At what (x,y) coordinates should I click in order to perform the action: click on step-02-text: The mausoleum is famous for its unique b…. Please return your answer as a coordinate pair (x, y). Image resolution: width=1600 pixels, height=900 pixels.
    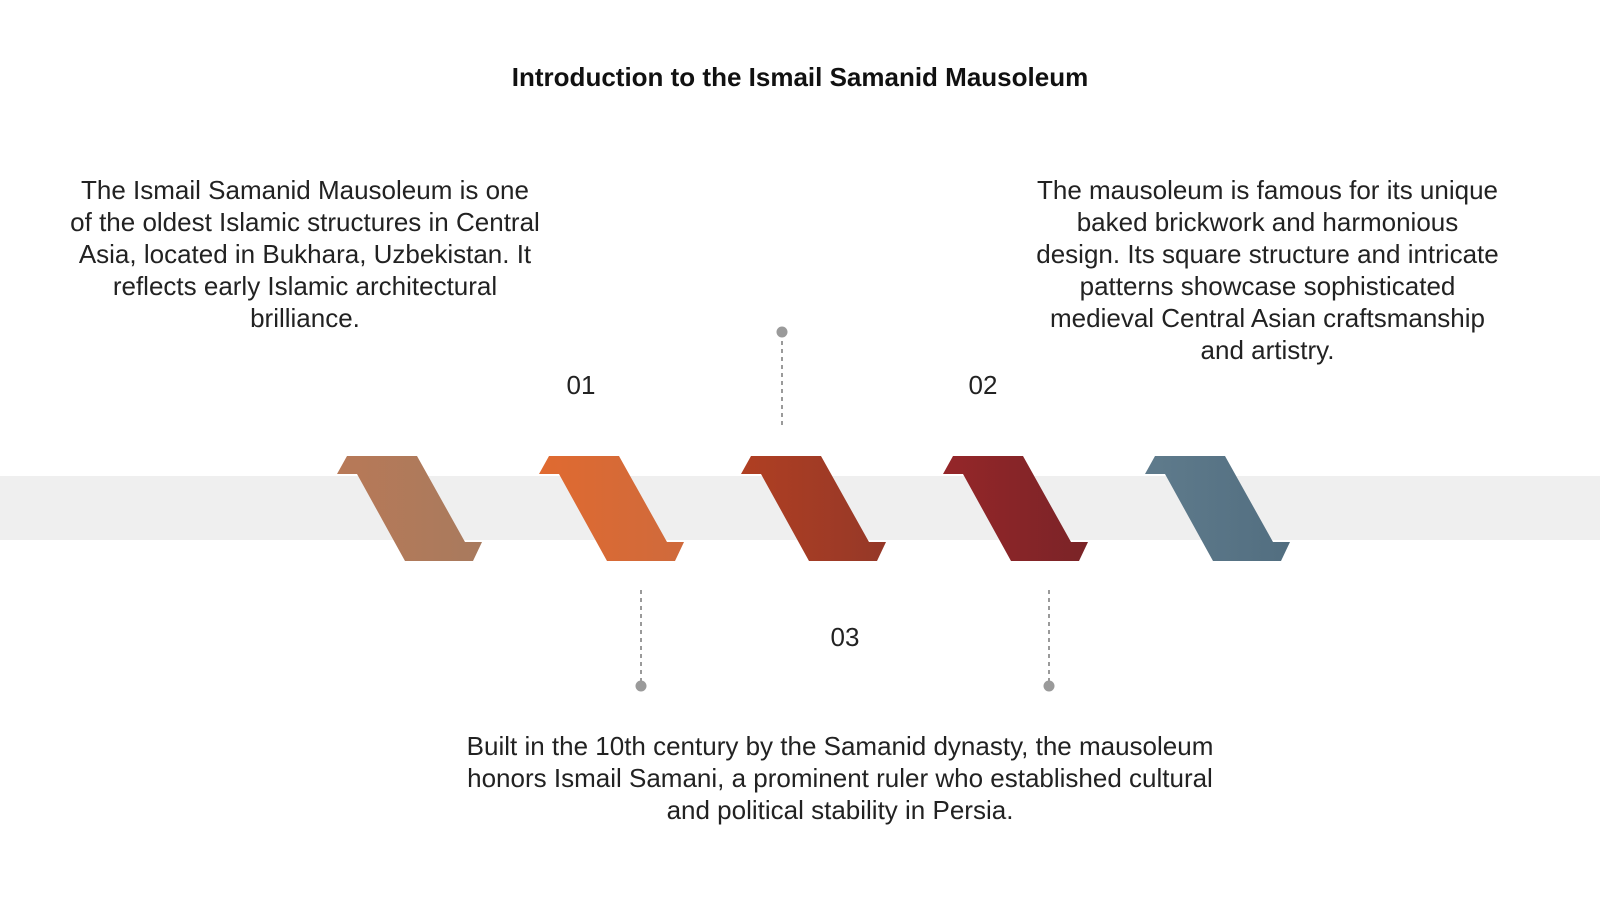
    Looking at the image, I should click on (1267, 270).